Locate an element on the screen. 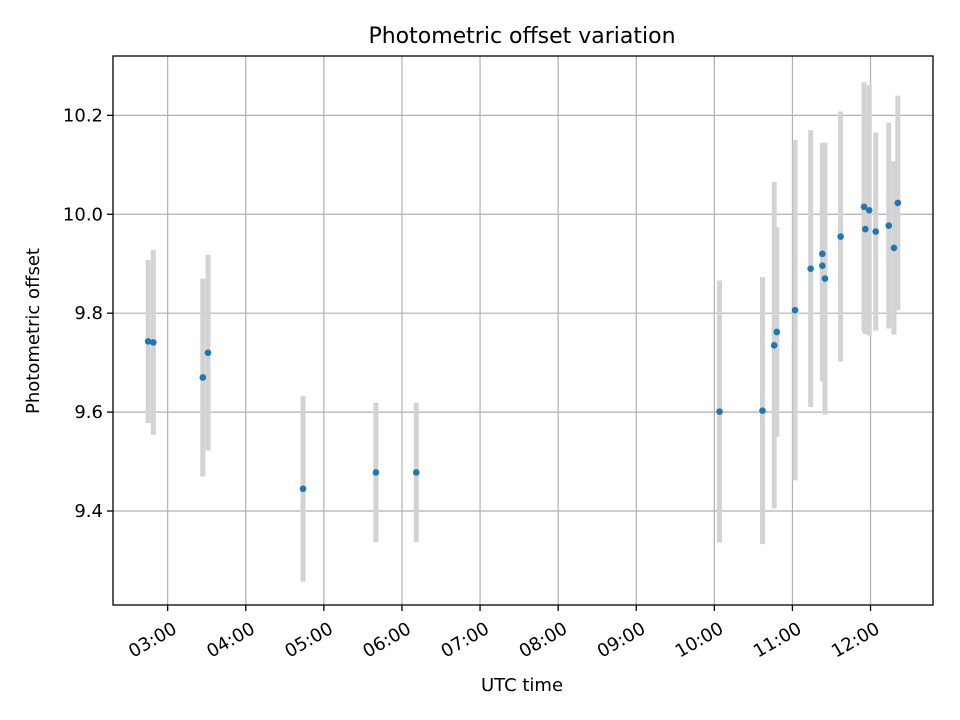  y-tick-label: 9.8 is located at coordinates (88, 313).